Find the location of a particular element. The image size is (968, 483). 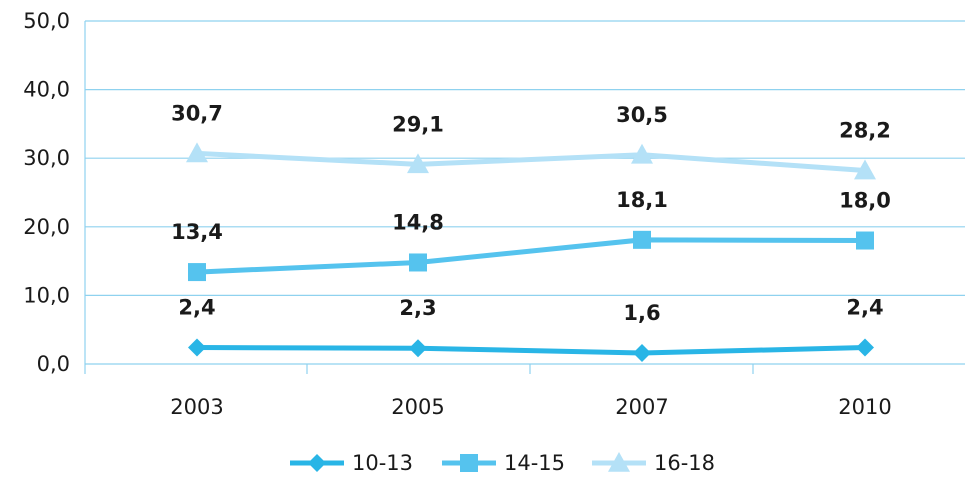

y-tick-label: 10,0 is located at coordinates (46, 295).